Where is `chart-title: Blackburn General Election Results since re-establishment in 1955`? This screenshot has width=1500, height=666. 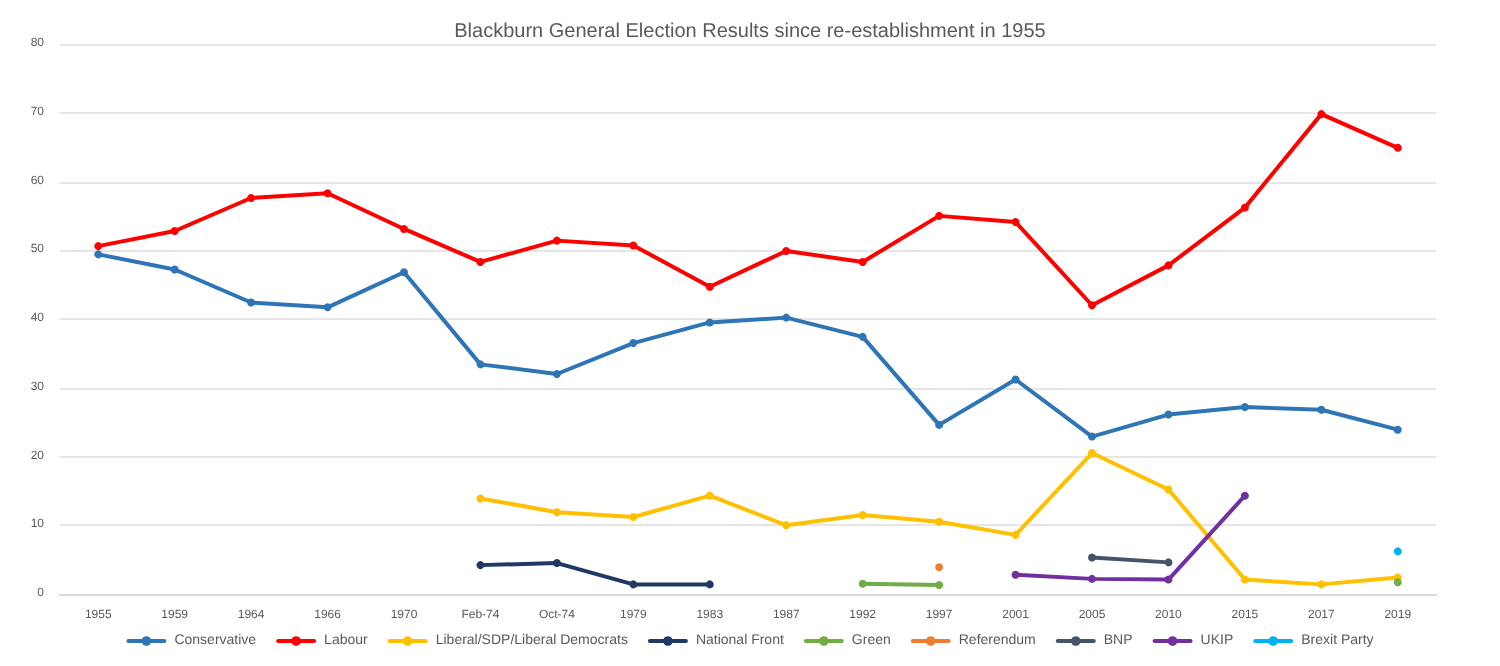
chart-title: Blackburn General Election Results since re-establishment in 1955 is located at coordinates (750, 32).